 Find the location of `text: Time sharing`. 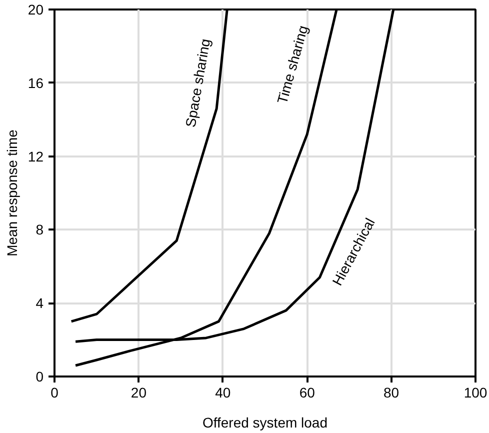

text: Time sharing is located at coordinates (292, 65).